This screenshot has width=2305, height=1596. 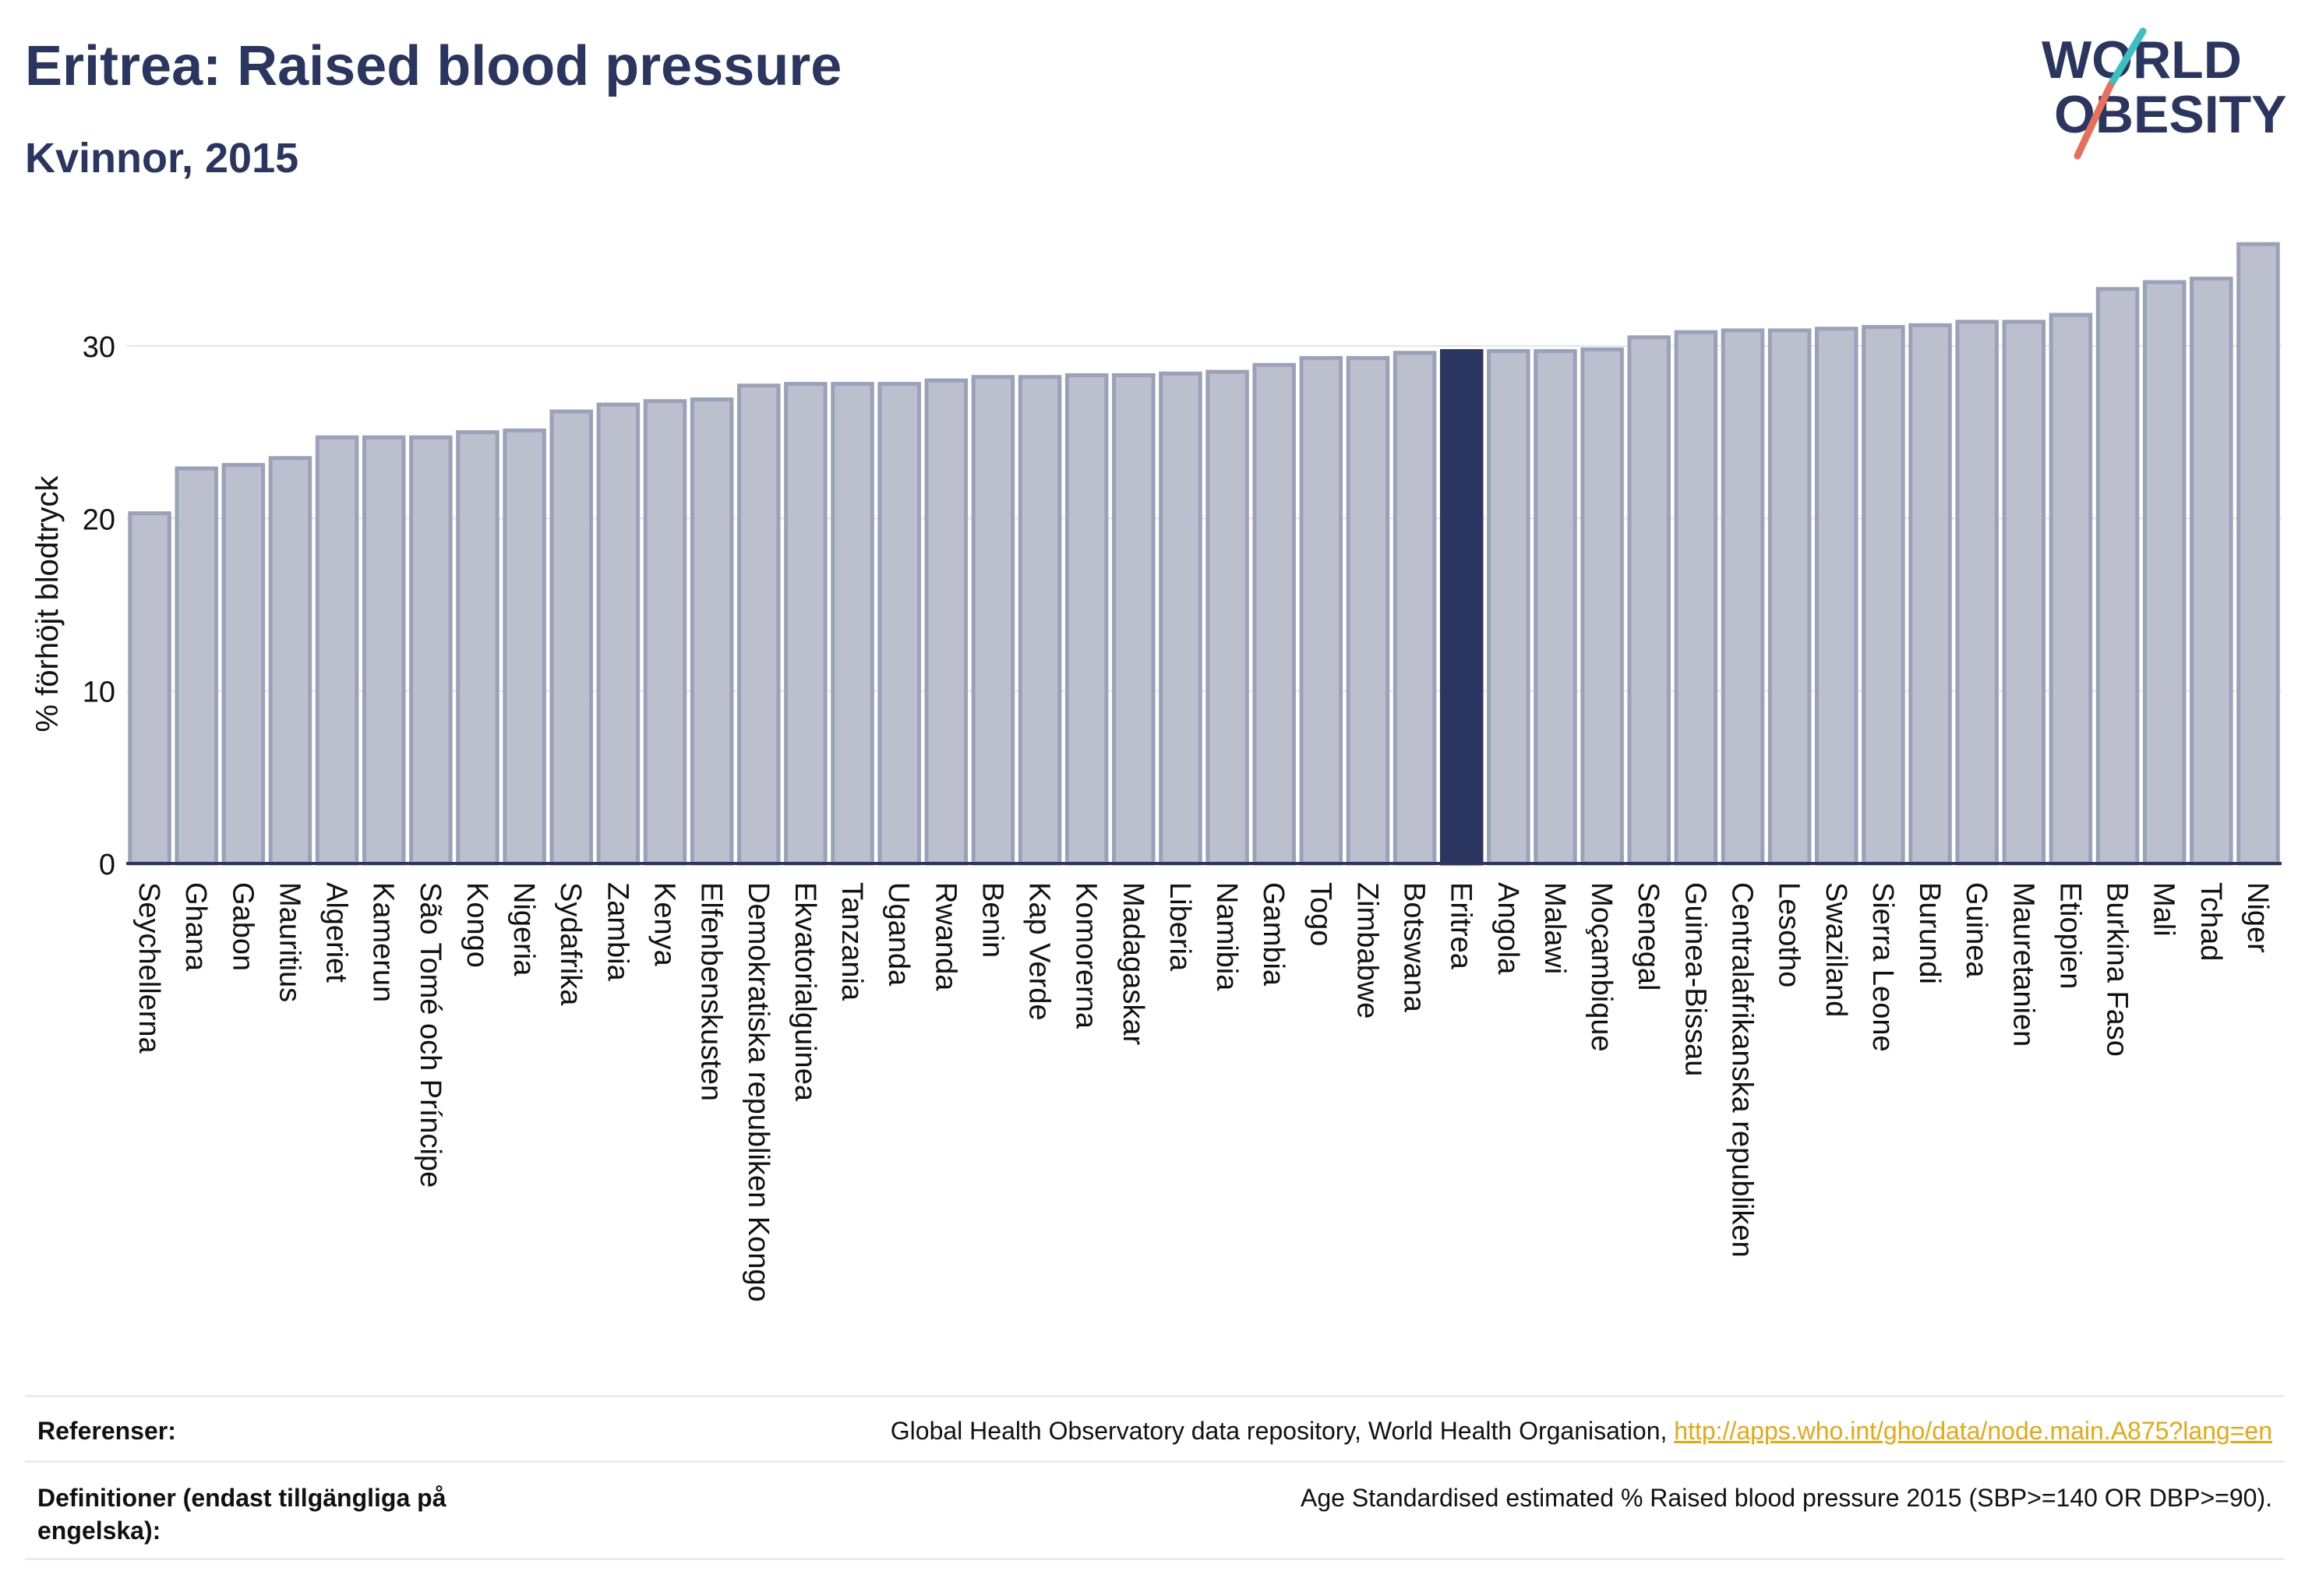 What do you see at coordinates (162, 158) in the screenshot?
I see `chart-subtitle: Kvinnor, 2015` at bounding box center [162, 158].